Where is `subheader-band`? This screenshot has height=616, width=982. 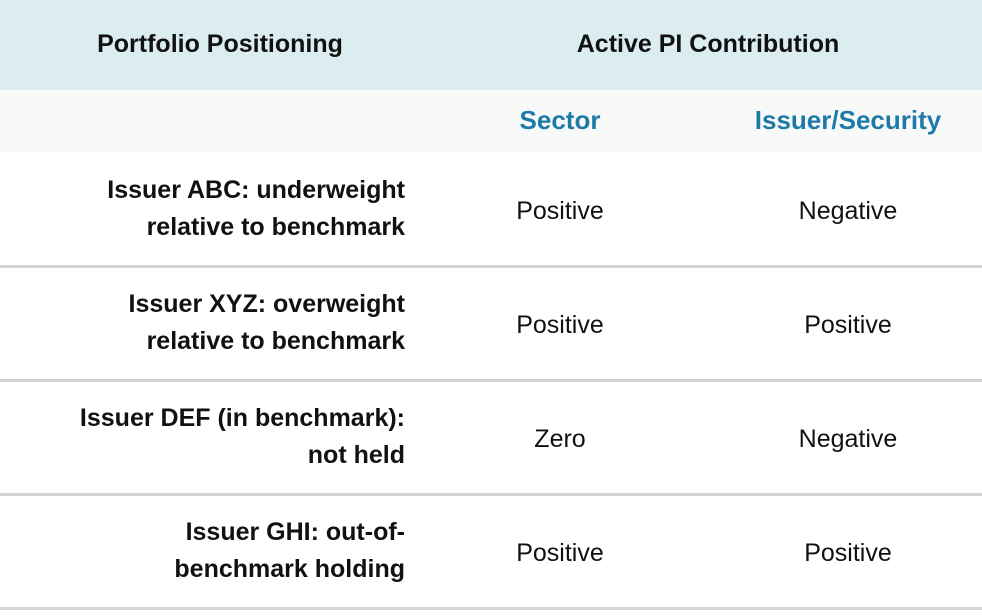 subheader-band is located at coordinates (491, 121).